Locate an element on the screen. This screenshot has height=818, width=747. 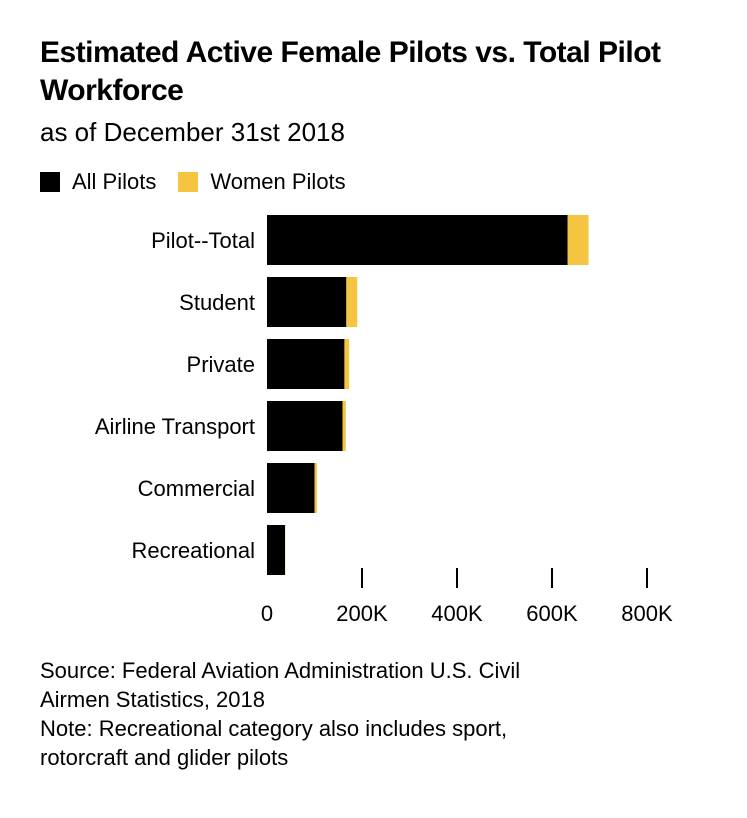
bar-all-pilots-pilot-total is located at coordinates (417, 240).